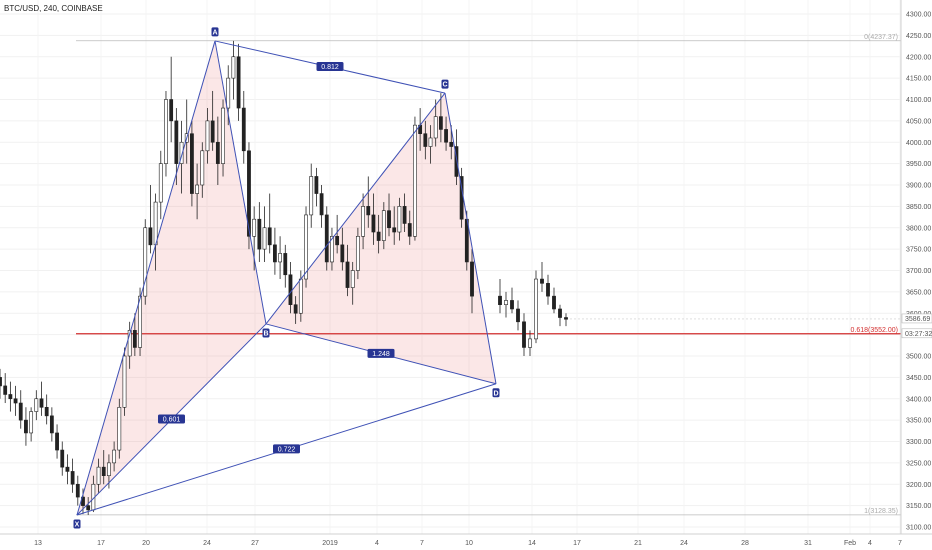 The height and width of the screenshot is (550, 932). What do you see at coordinates (918, 421) in the screenshot?
I see `y-tick-label: 3350.00` at bounding box center [918, 421].